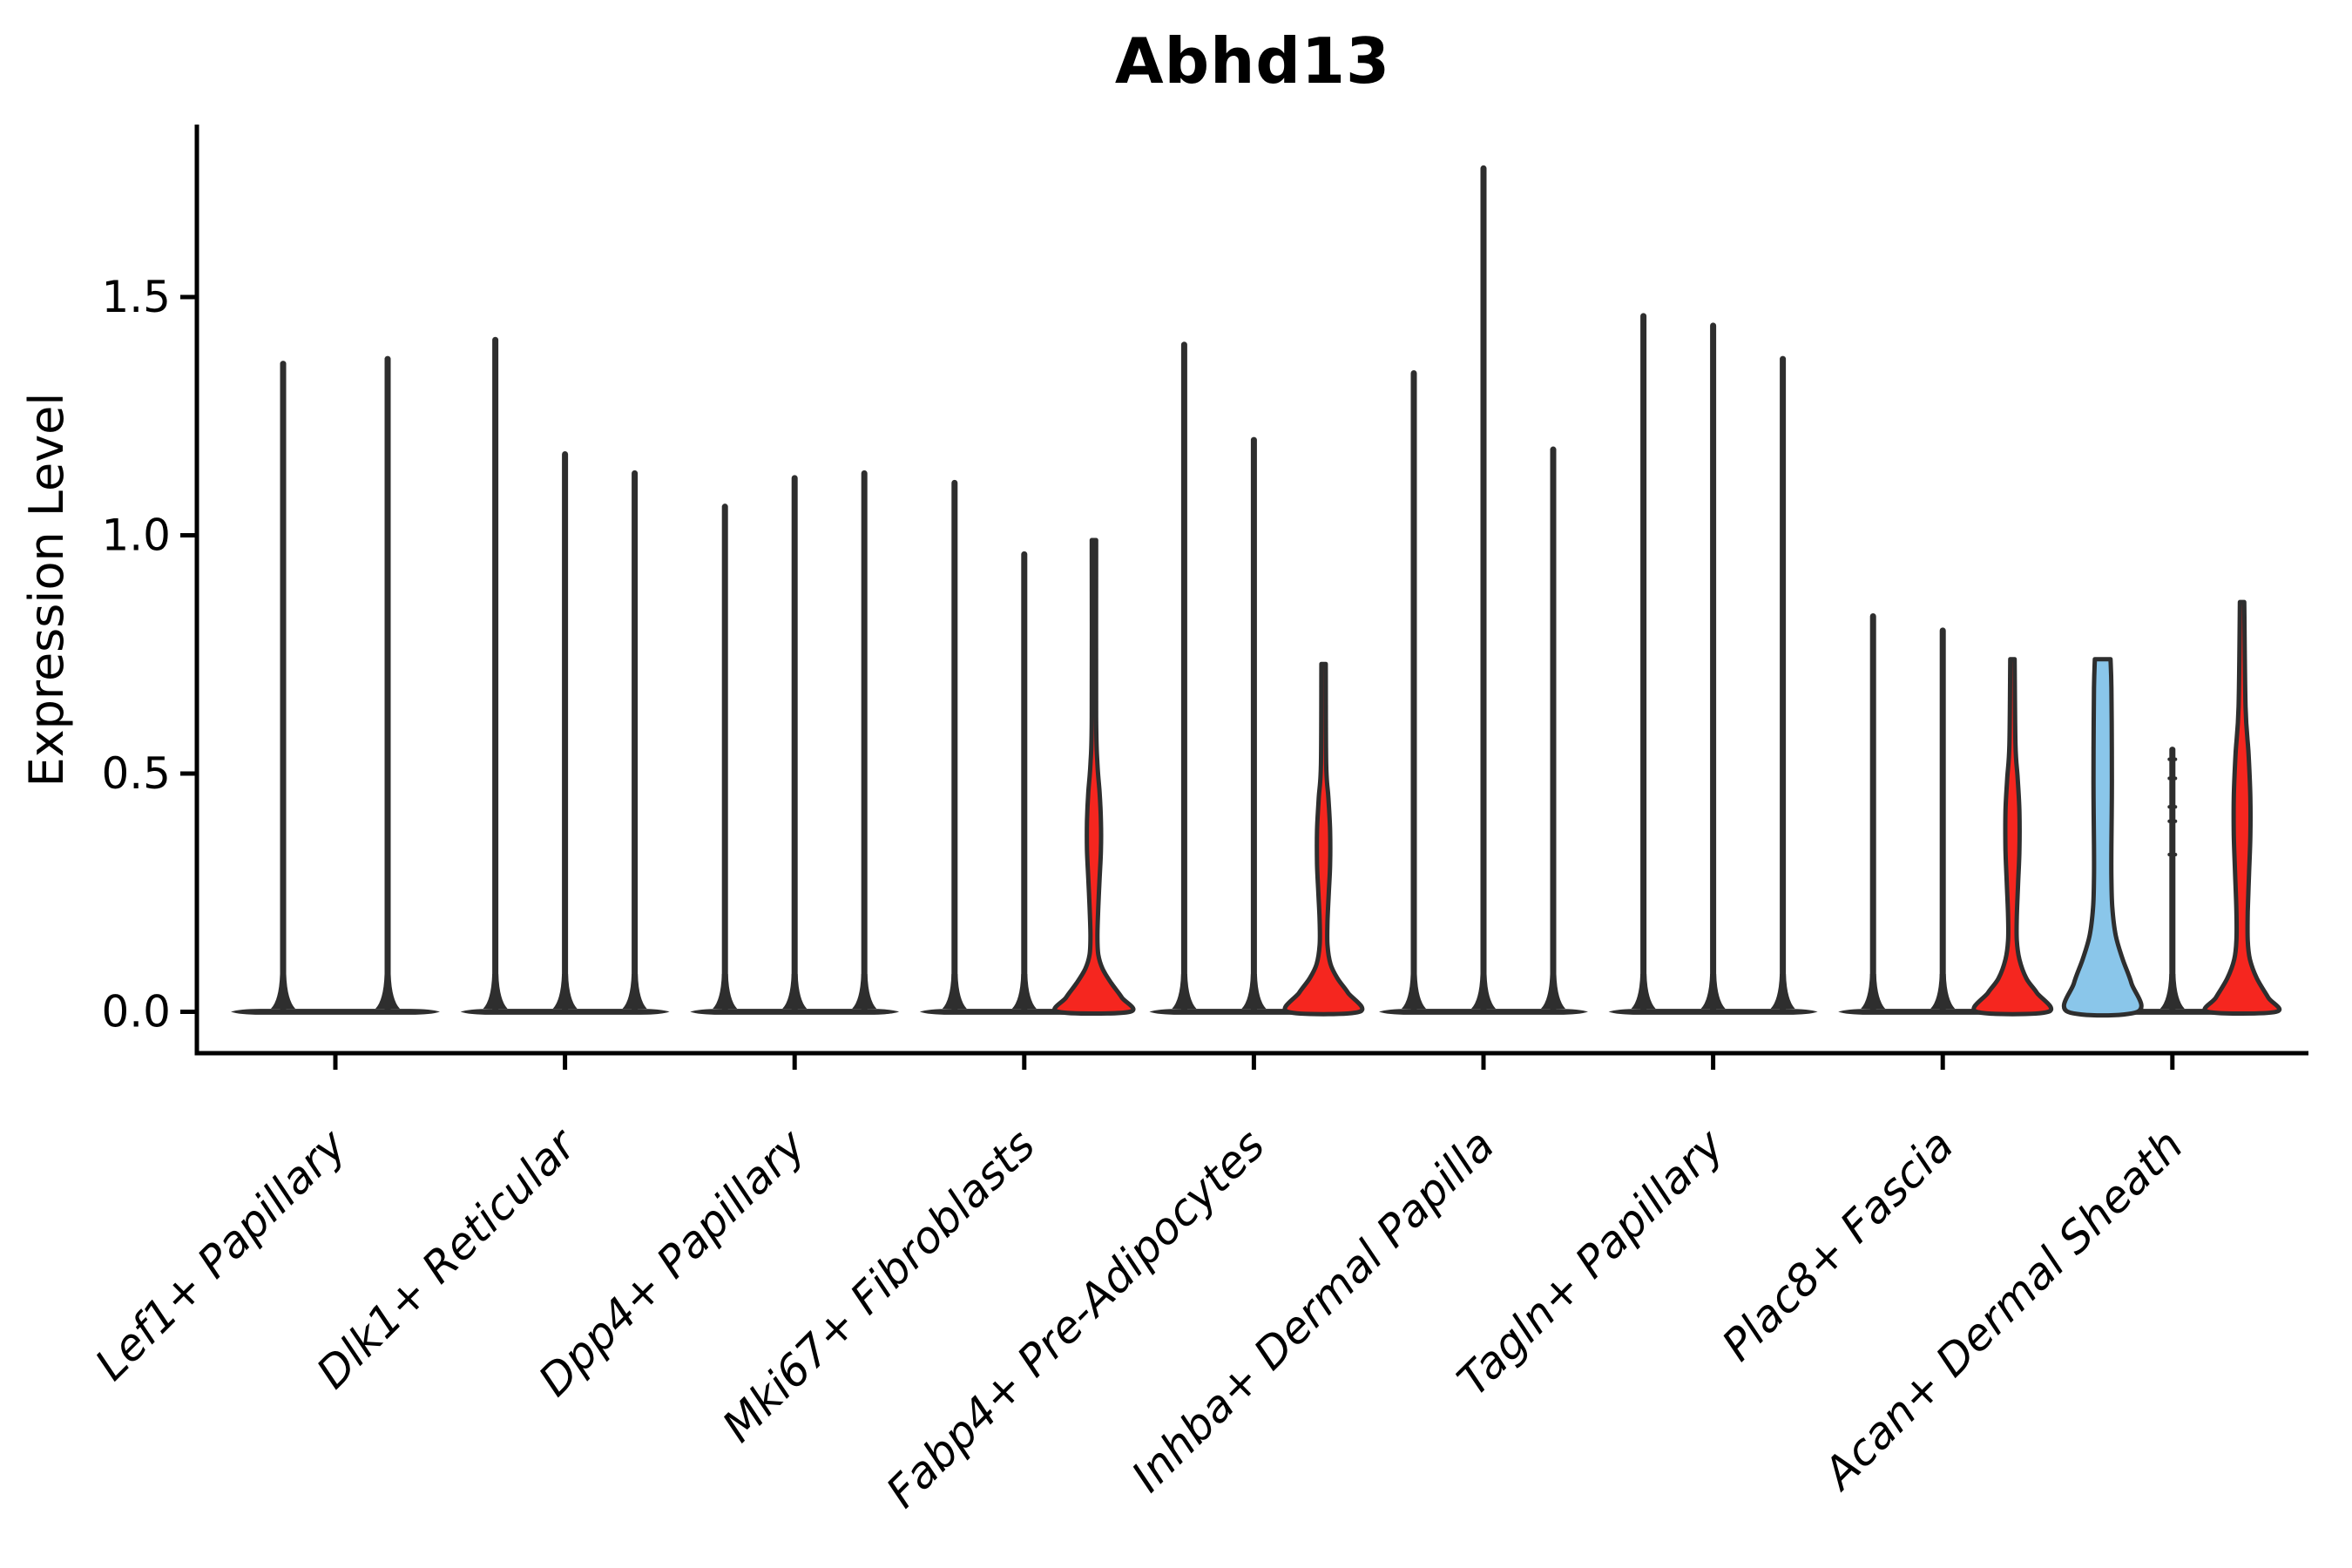 The height and width of the screenshot is (1568, 2352). I want to click on chart-title: Abhd13, so click(1252, 61).